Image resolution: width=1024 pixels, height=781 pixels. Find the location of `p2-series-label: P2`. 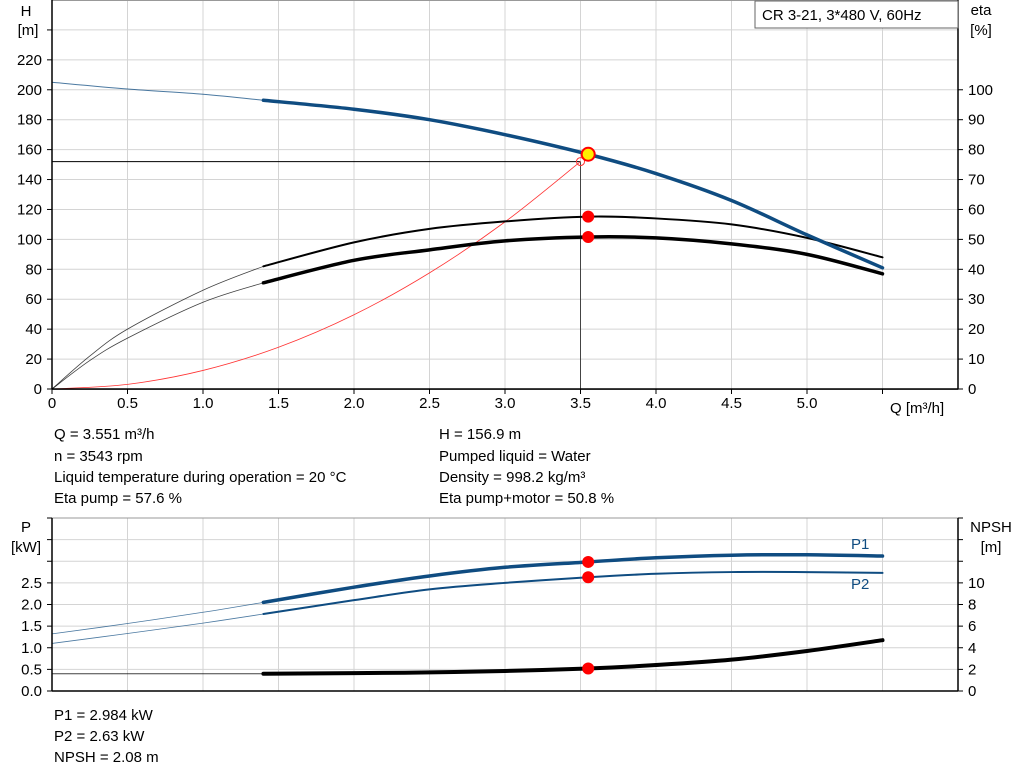

p2-series-label: P2 is located at coordinates (860, 584).